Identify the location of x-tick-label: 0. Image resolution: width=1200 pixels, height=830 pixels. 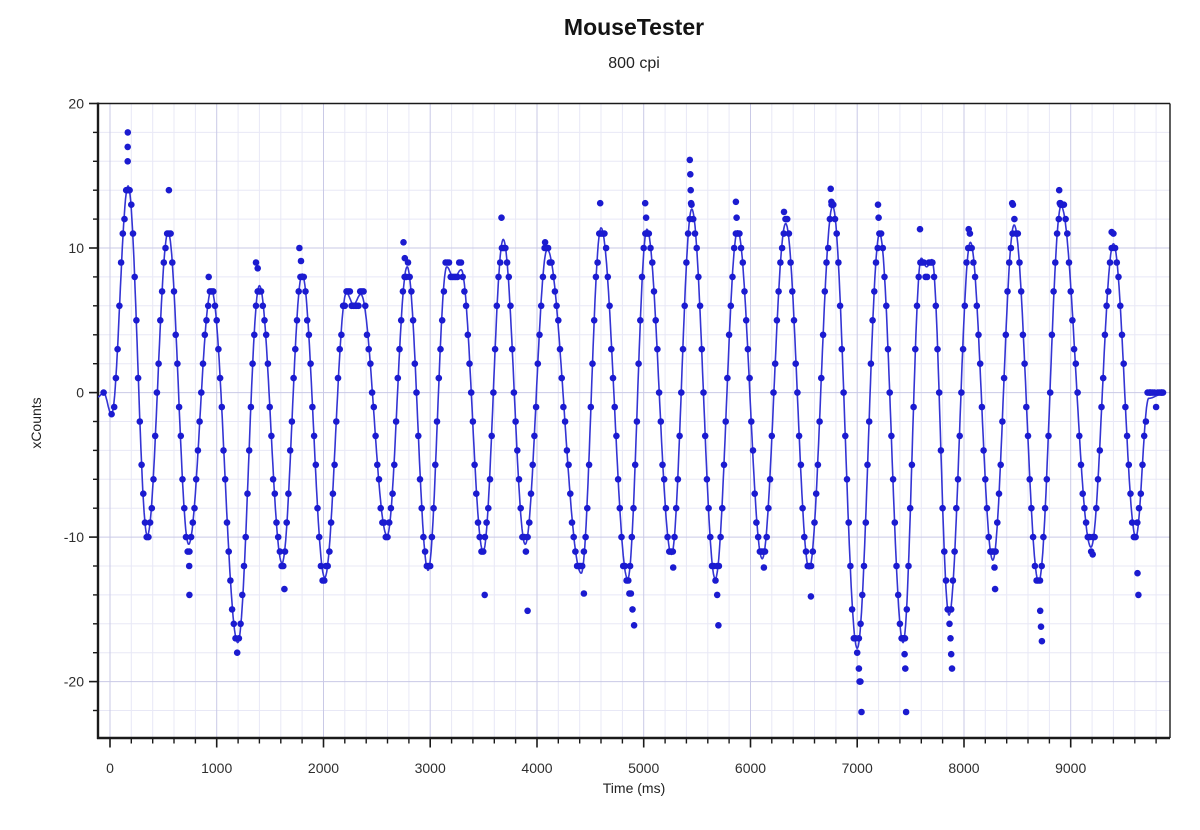
(110, 768).